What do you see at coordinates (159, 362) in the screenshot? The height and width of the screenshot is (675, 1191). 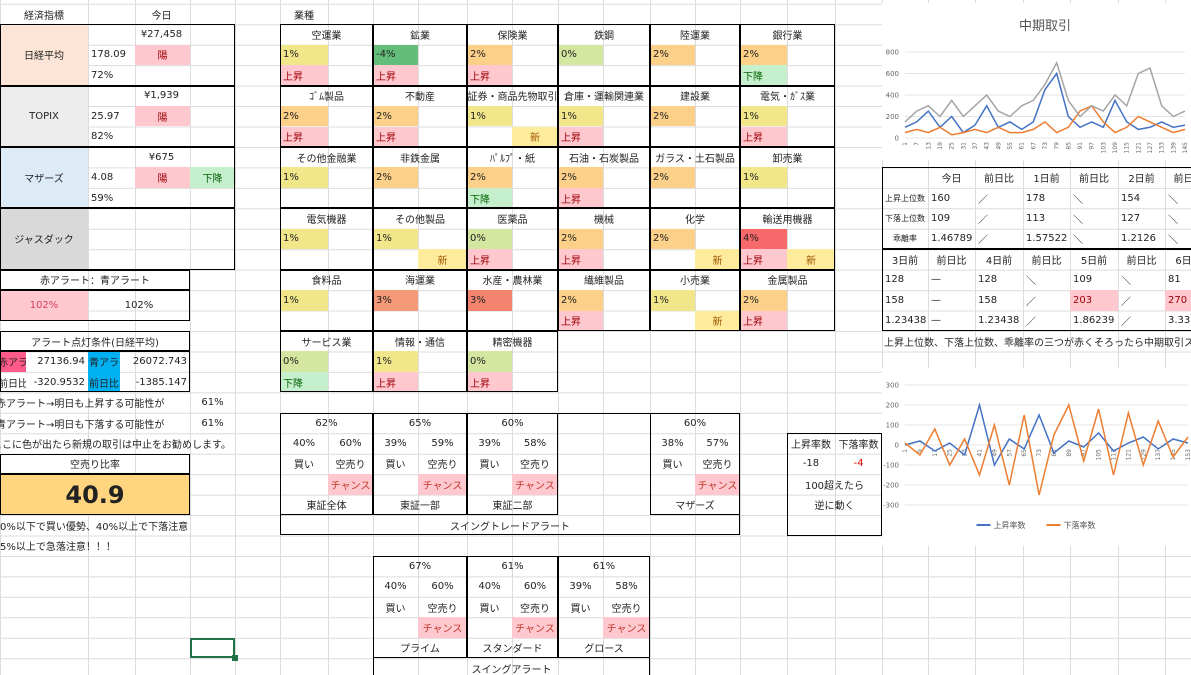 I see `blue-value: 26072.743` at bounding box center [159, 362].